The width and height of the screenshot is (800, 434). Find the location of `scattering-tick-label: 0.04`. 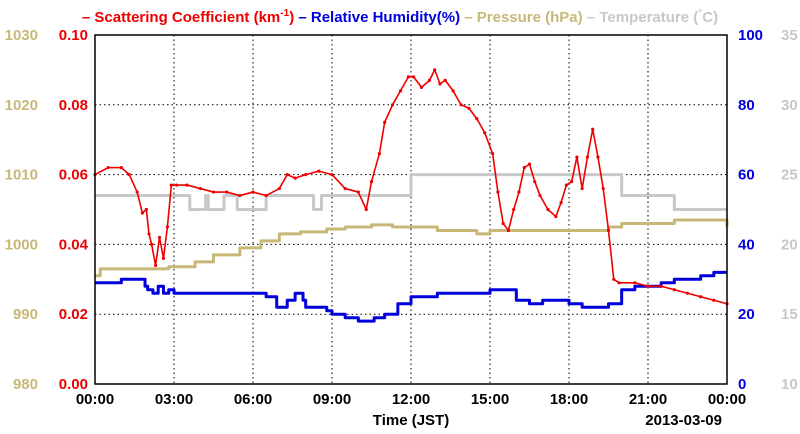

scattering-tick-label: 0.04 is located at coordinates (74, 244).